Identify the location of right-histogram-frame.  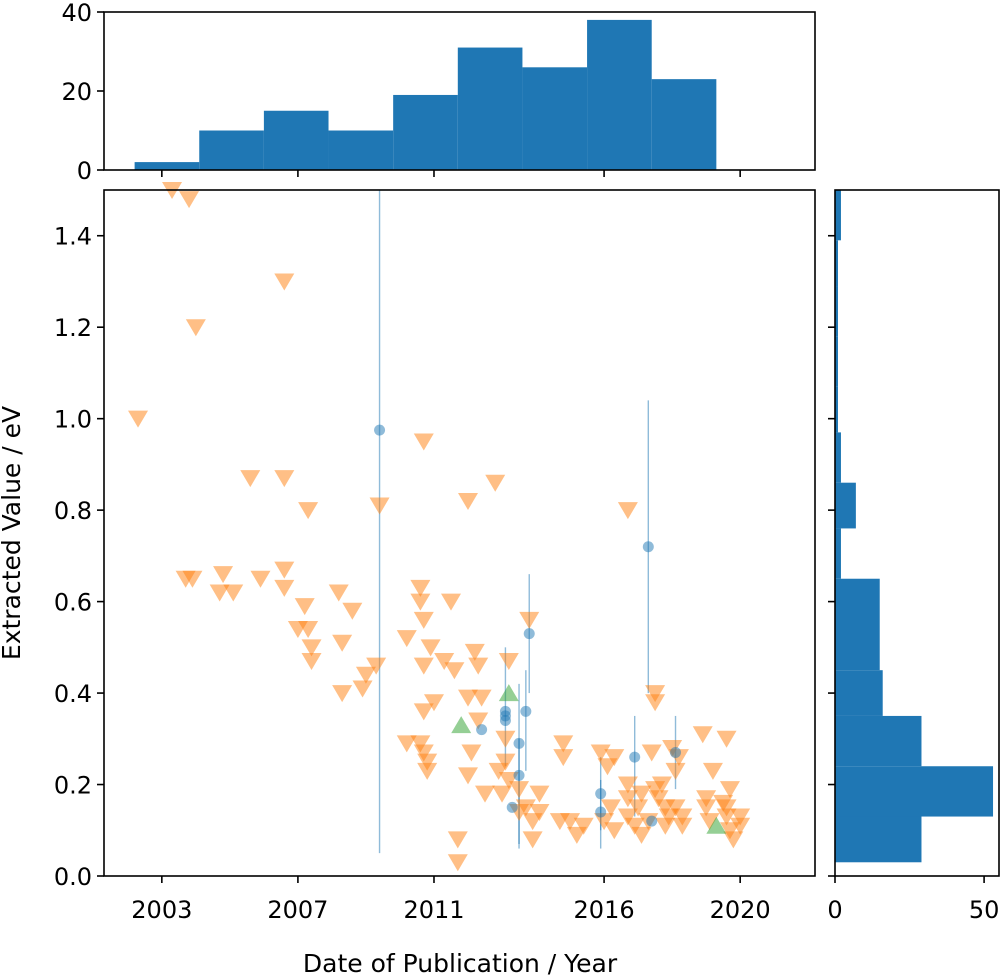
(917, 533).